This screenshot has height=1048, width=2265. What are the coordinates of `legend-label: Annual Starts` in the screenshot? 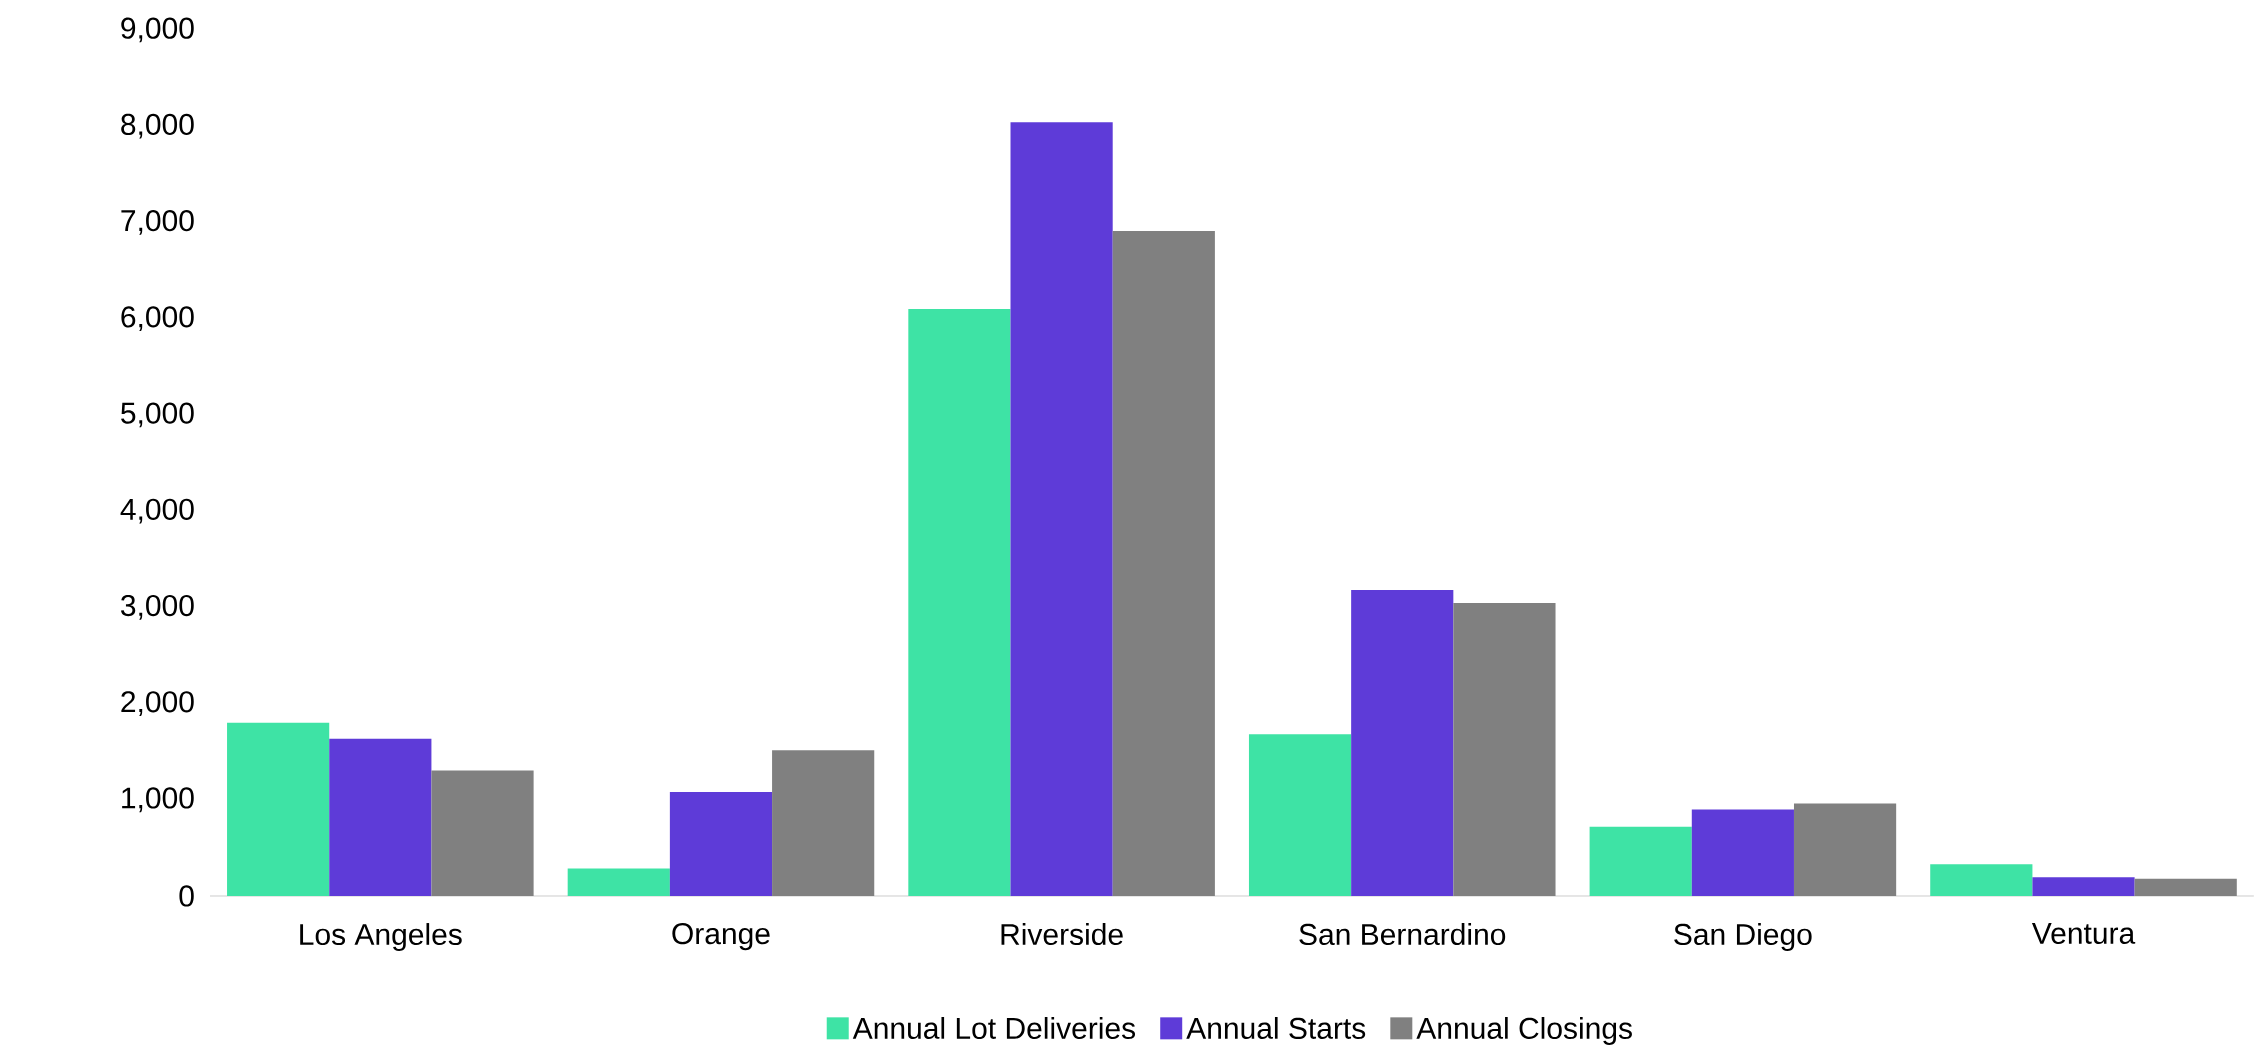 It's located at (1276, 1027).